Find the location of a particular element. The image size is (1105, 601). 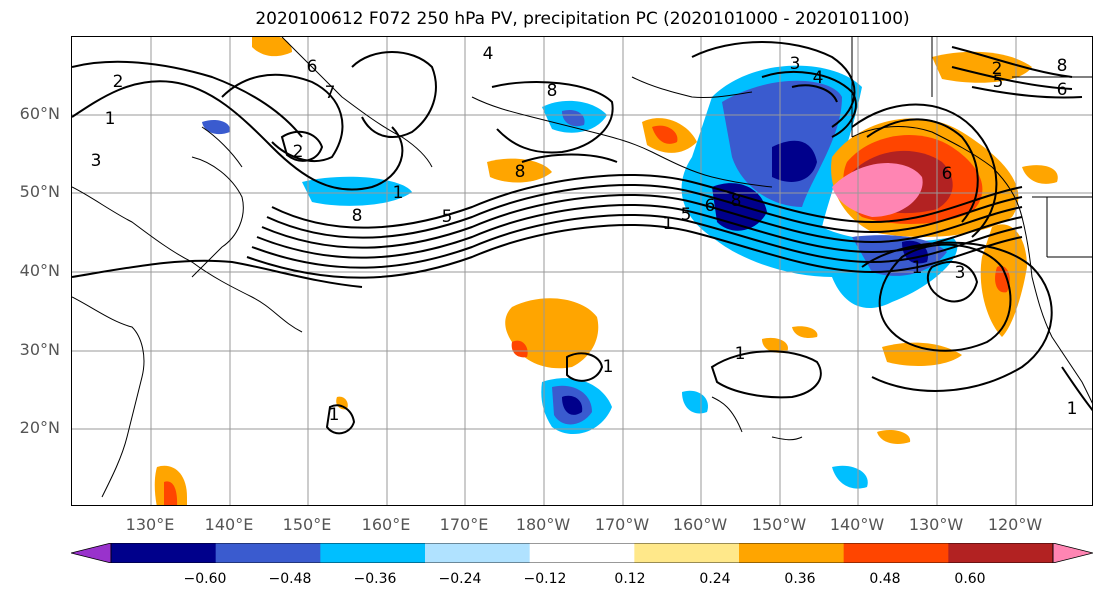

colorbar-tick: 0.36 is located at coordinates (800, 579).